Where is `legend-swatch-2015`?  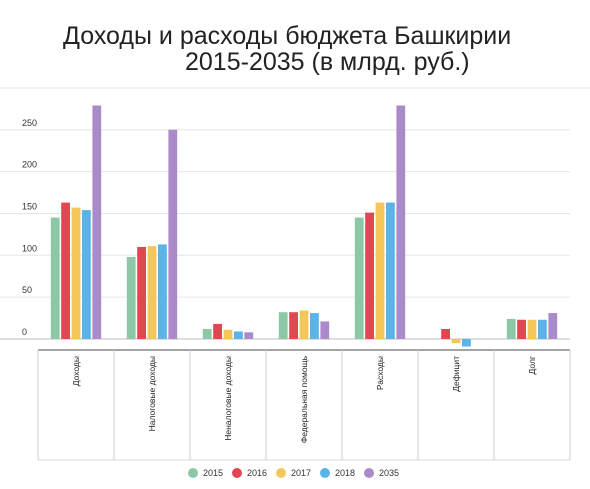
legend-swatch-2015 is located at coordinates (193, 473).